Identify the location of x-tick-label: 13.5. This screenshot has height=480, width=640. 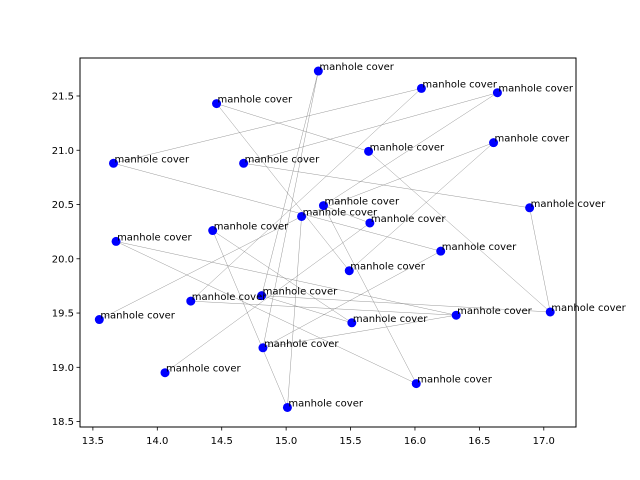
(93, 441).